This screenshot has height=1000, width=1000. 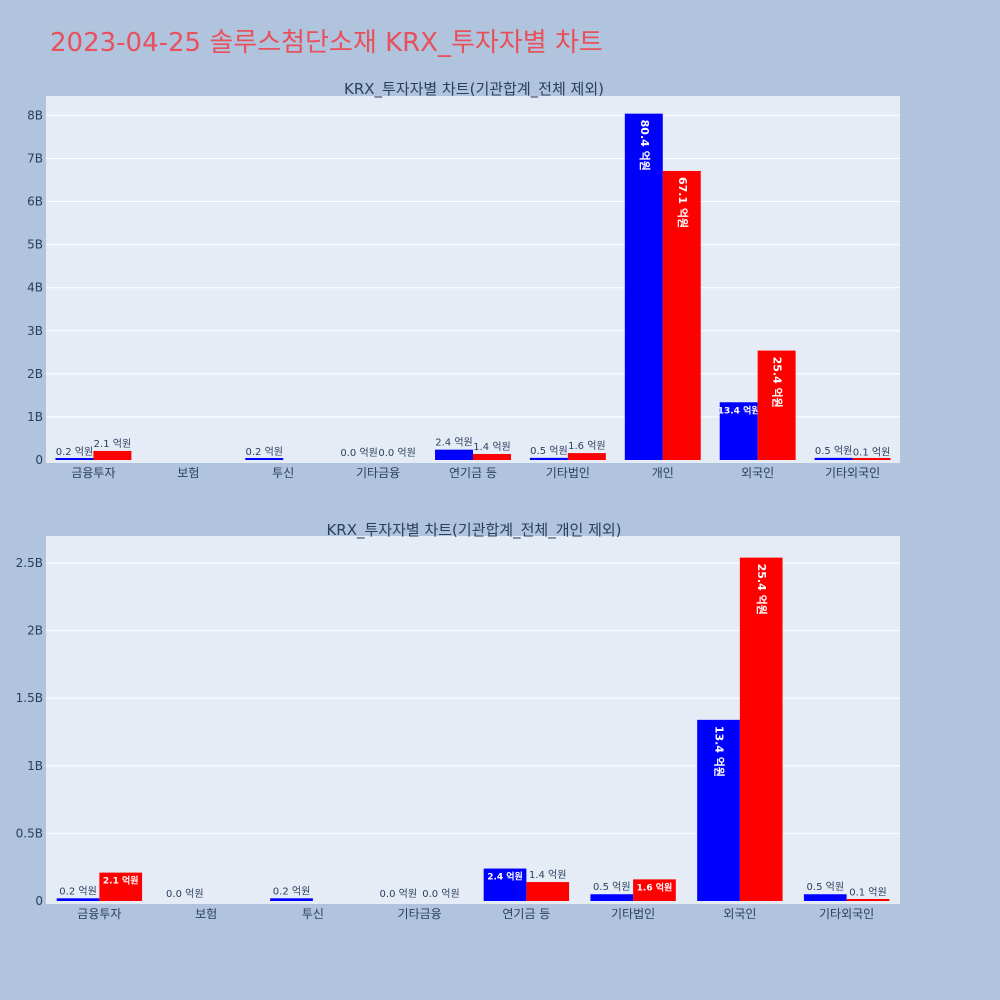 I want to click on y-tick-label: 2.5B, so click(x=29, y=563).